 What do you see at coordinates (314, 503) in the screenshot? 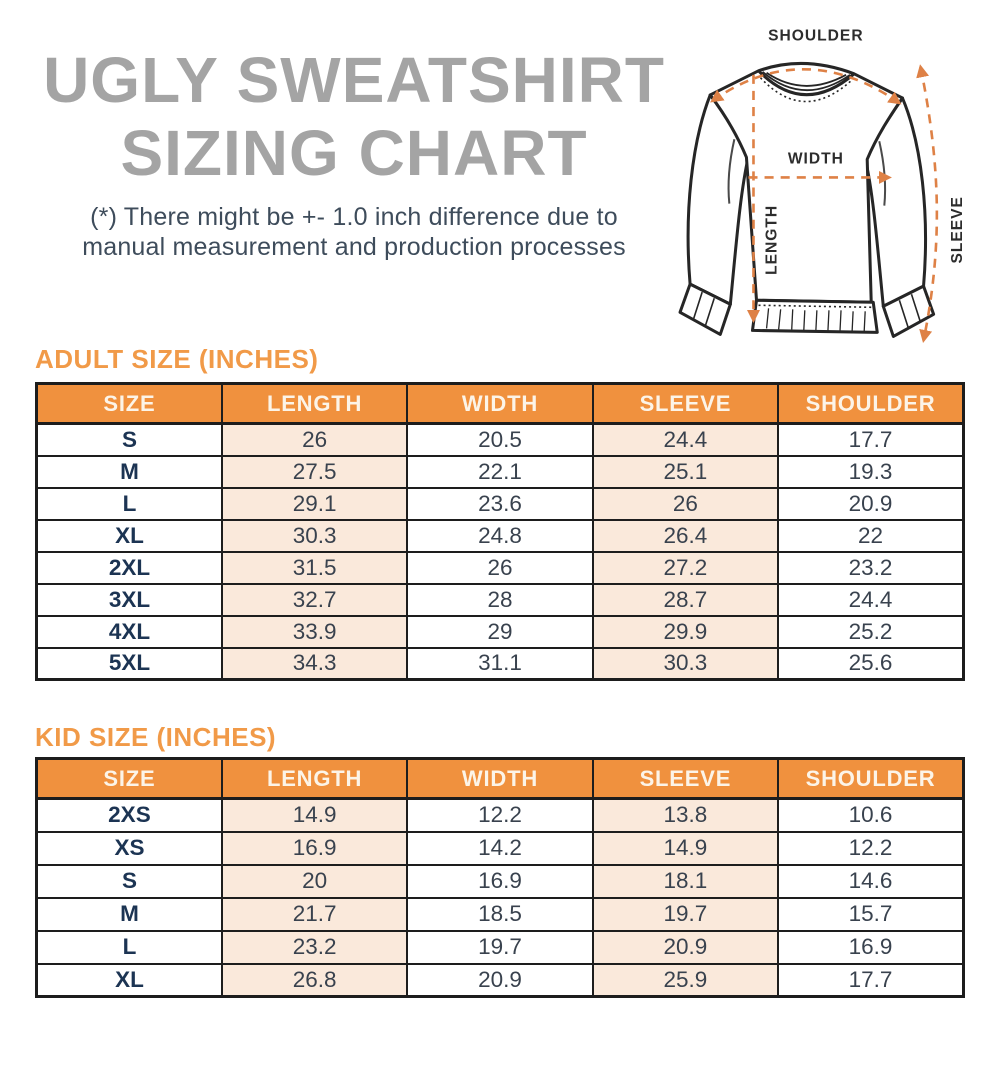
I see `value-cell: 29.1` at bounding box center [314, 503].